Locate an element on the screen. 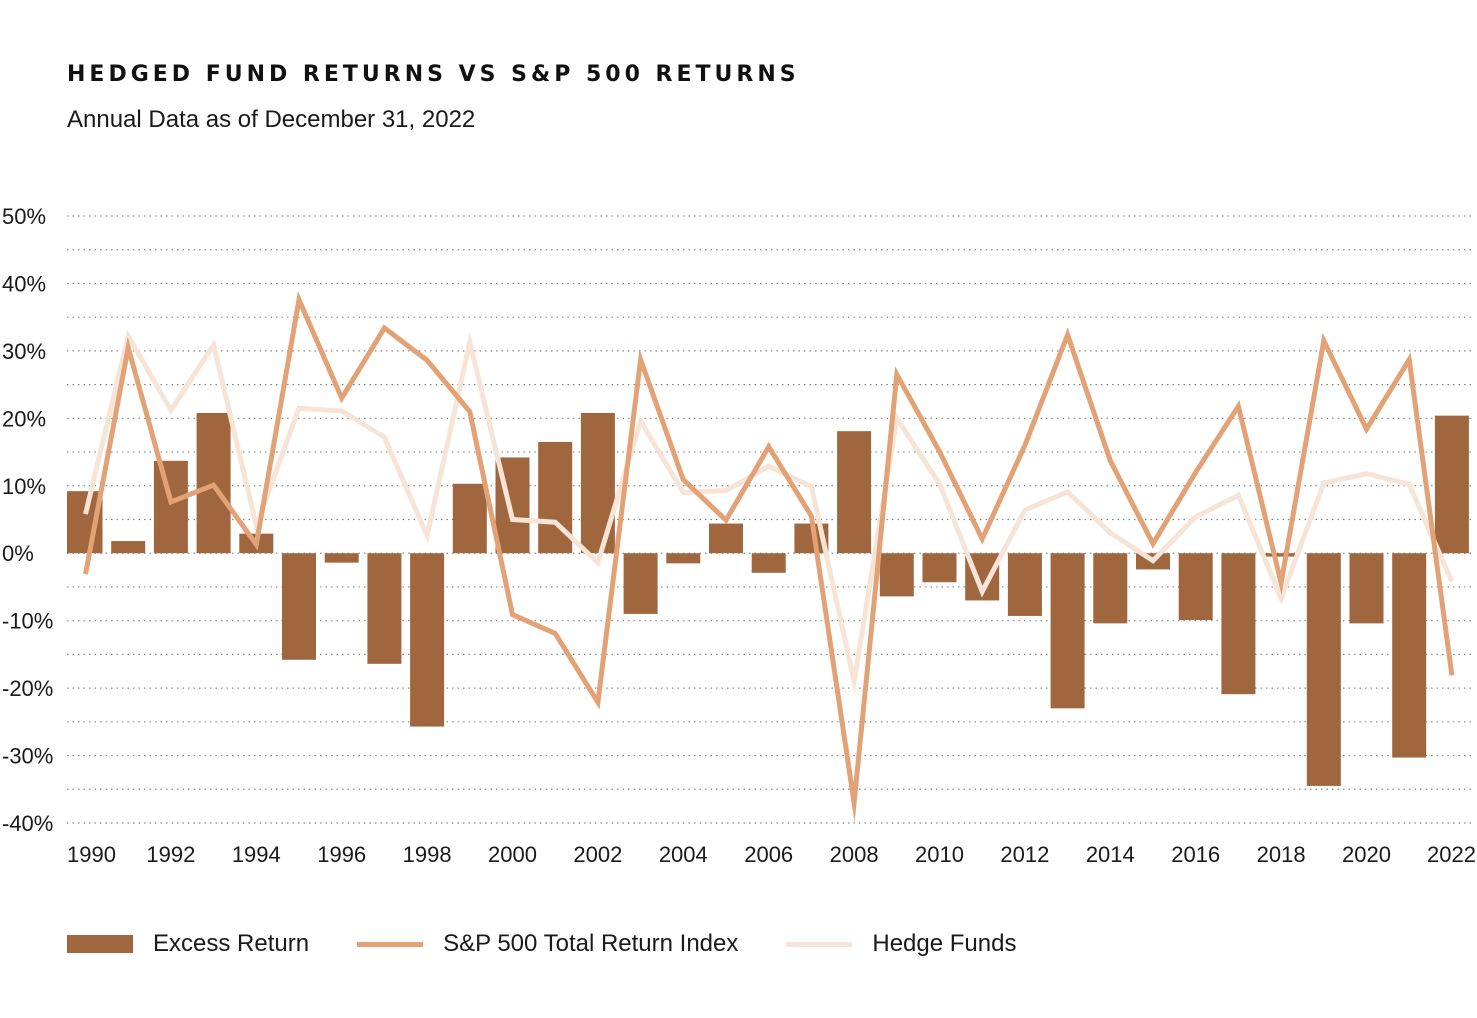  legend-swatch-excess-return is located at coordinates (100, 944).